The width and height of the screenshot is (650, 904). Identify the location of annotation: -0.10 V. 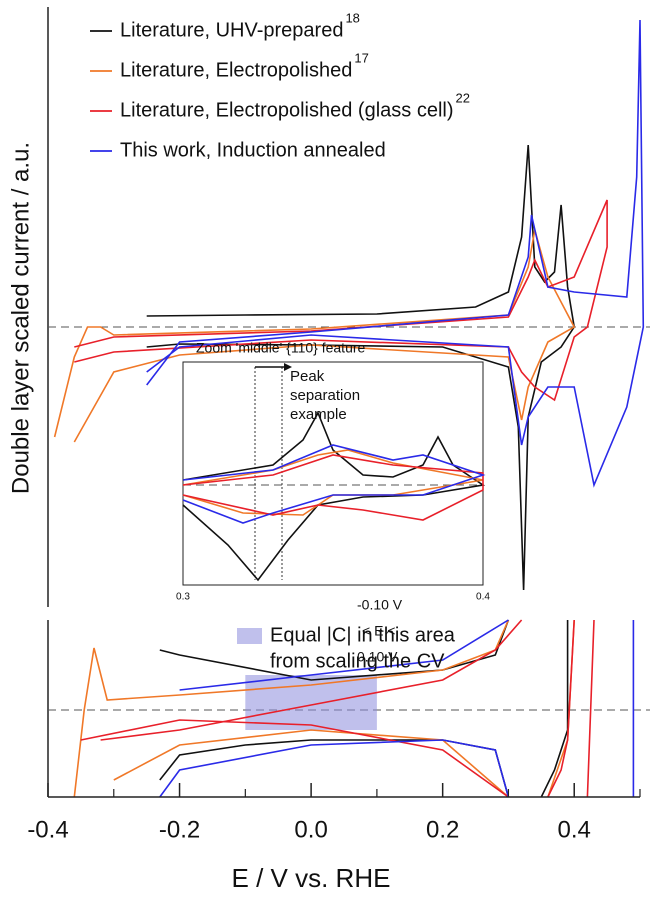
(380, 605).